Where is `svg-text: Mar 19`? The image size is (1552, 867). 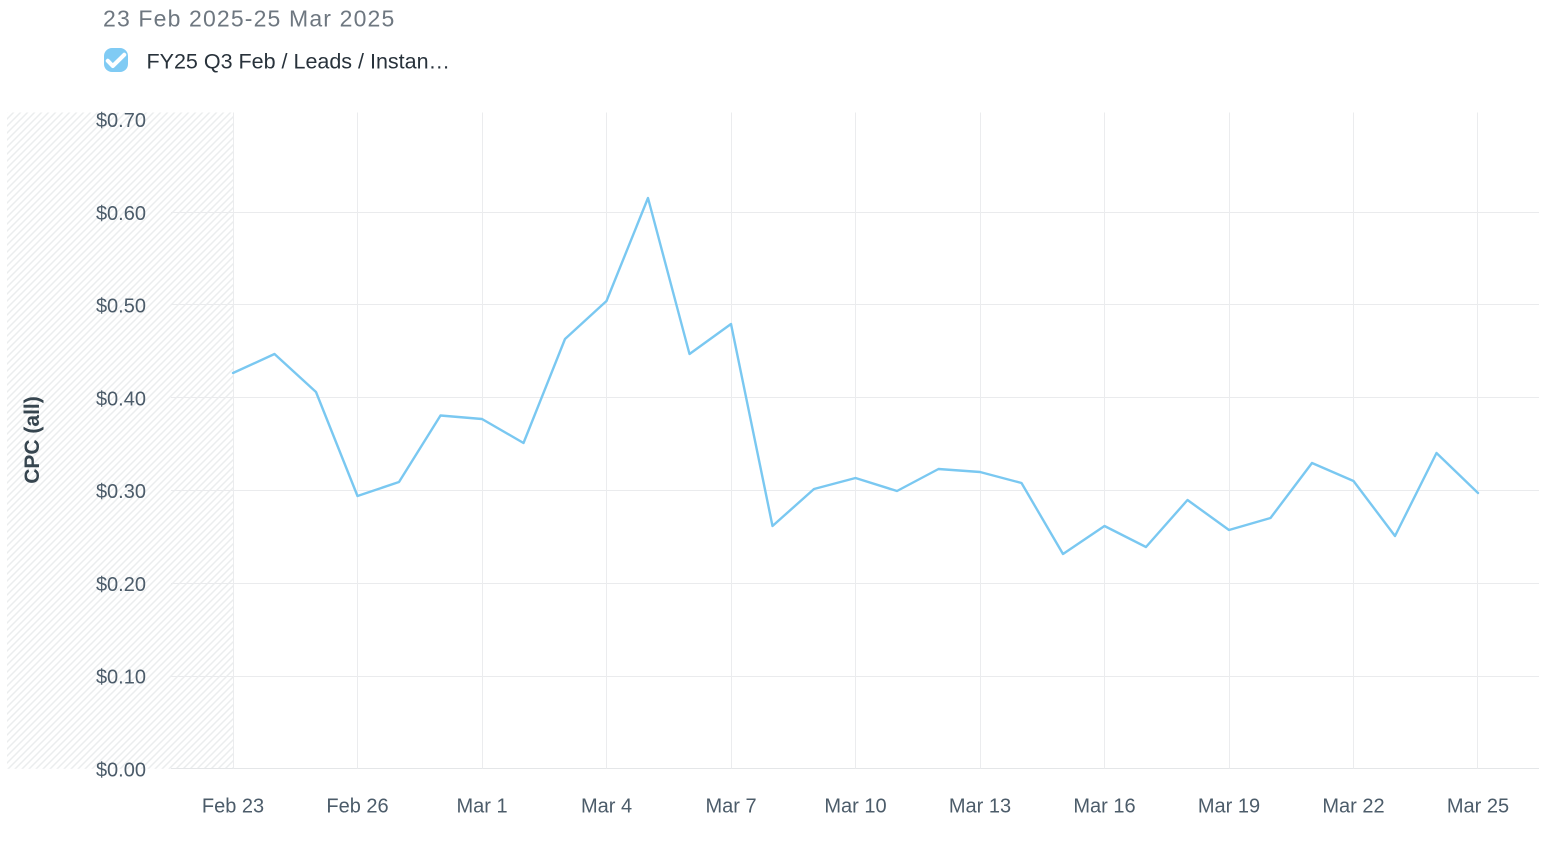
svg-text: Mar 19 is located at coordinates (1229, 806).